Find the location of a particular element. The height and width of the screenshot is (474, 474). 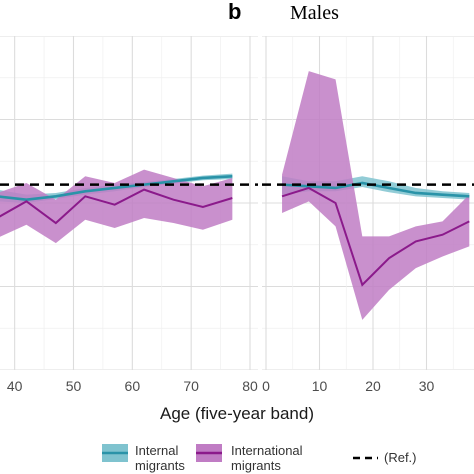

legend-international-label-2: migrants is located at coordinates (256, 465).